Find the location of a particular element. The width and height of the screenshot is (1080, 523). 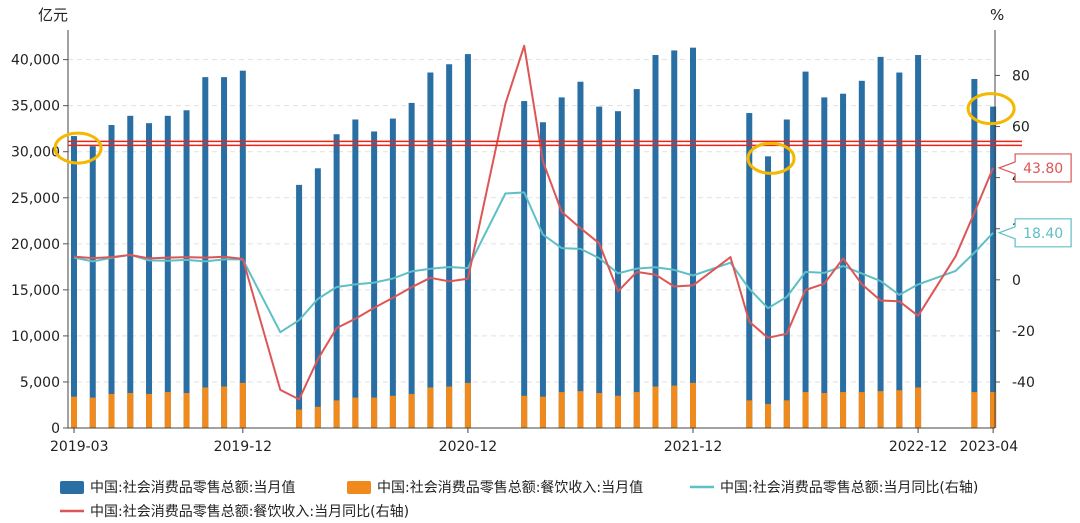

x-tick-label-3: 2021-12 is located at coordinates (693, 447).